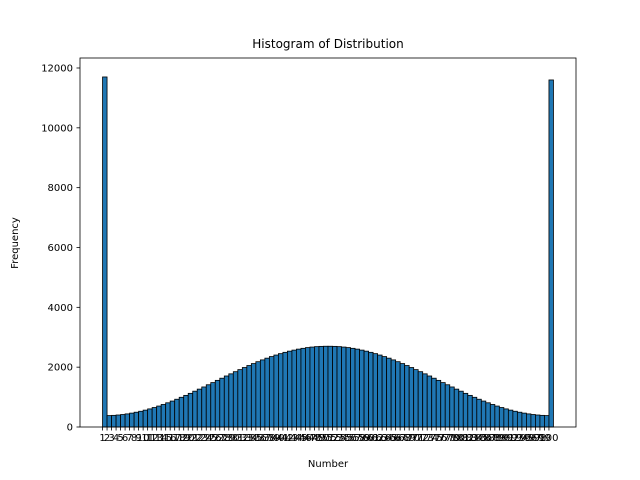 This screenshot has height=480, width=640. Describe the element at coordinates (540, 438) in the screenshot. I see `x-tick-label: 98` at that location.